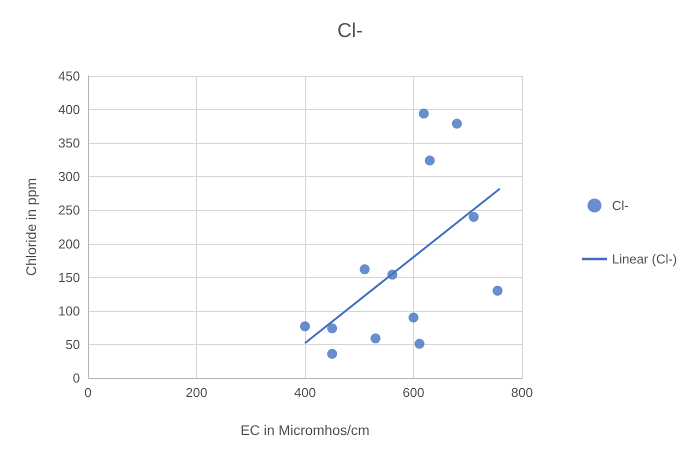 This screenshot has height=464, width=700. What do you see at coordinates (69, 244) in the screenshot?
I see `y-tick-label: 200` at bounding box center [69, 244].